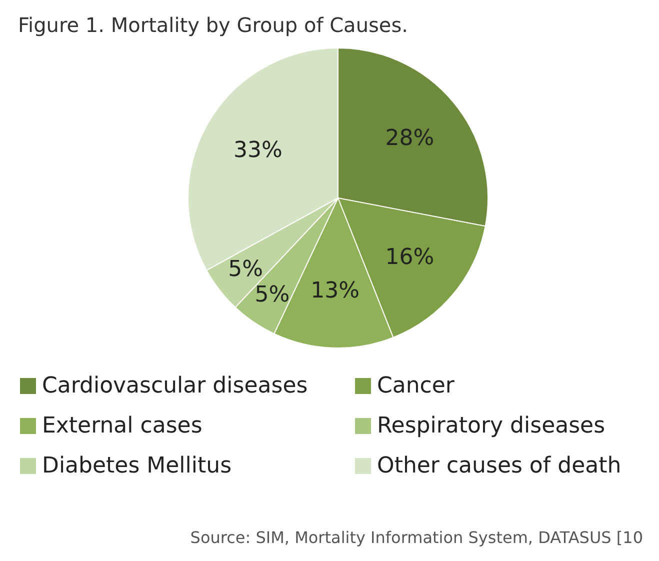  I want to click on legend-label: Other causes of death, so click(499, 466).